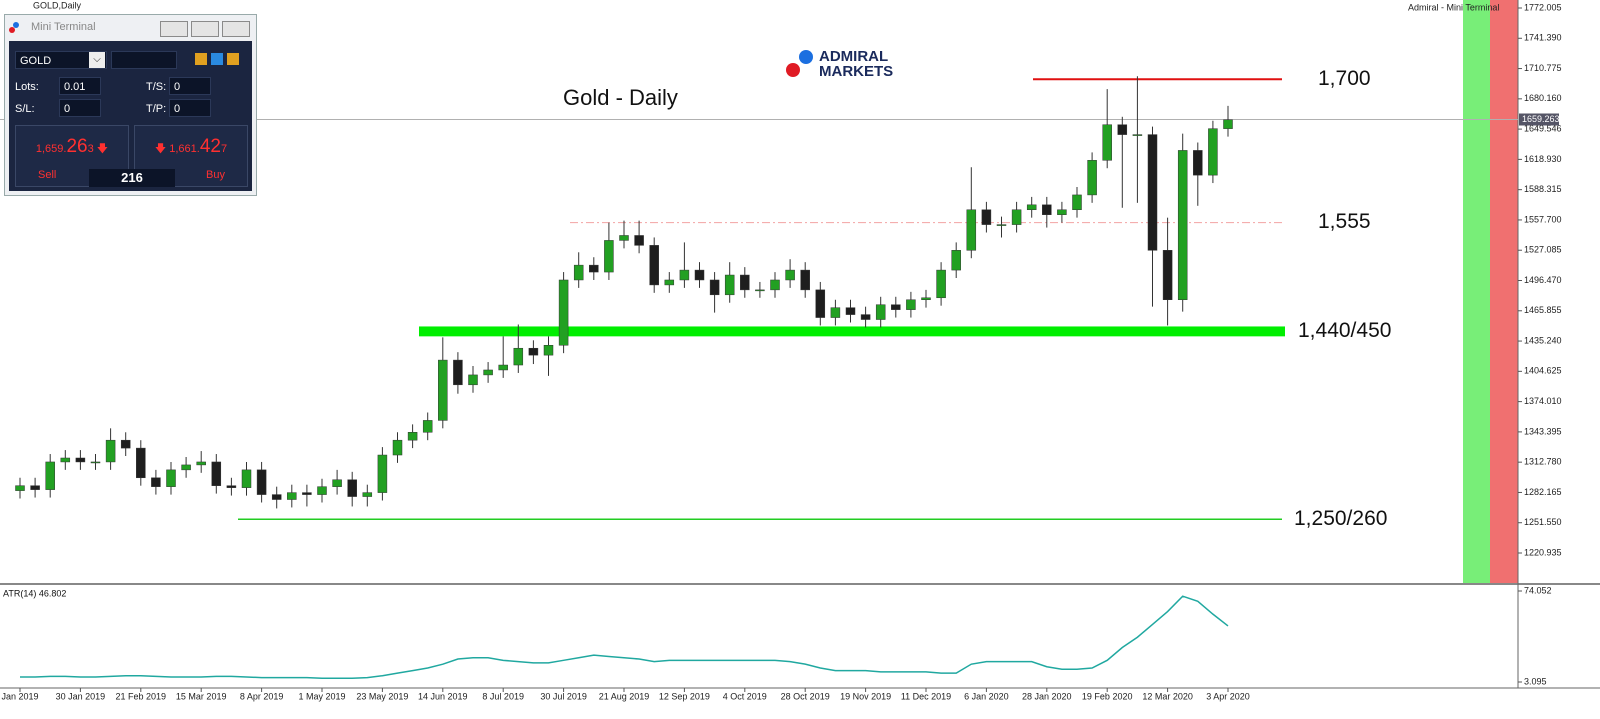 Image resolution: width=1600 pixels, height=719 pixels. What do you see at coordinates (190, 86) in the screenshot?
I see `ts-input: 0` at bounding box center [190, 86].